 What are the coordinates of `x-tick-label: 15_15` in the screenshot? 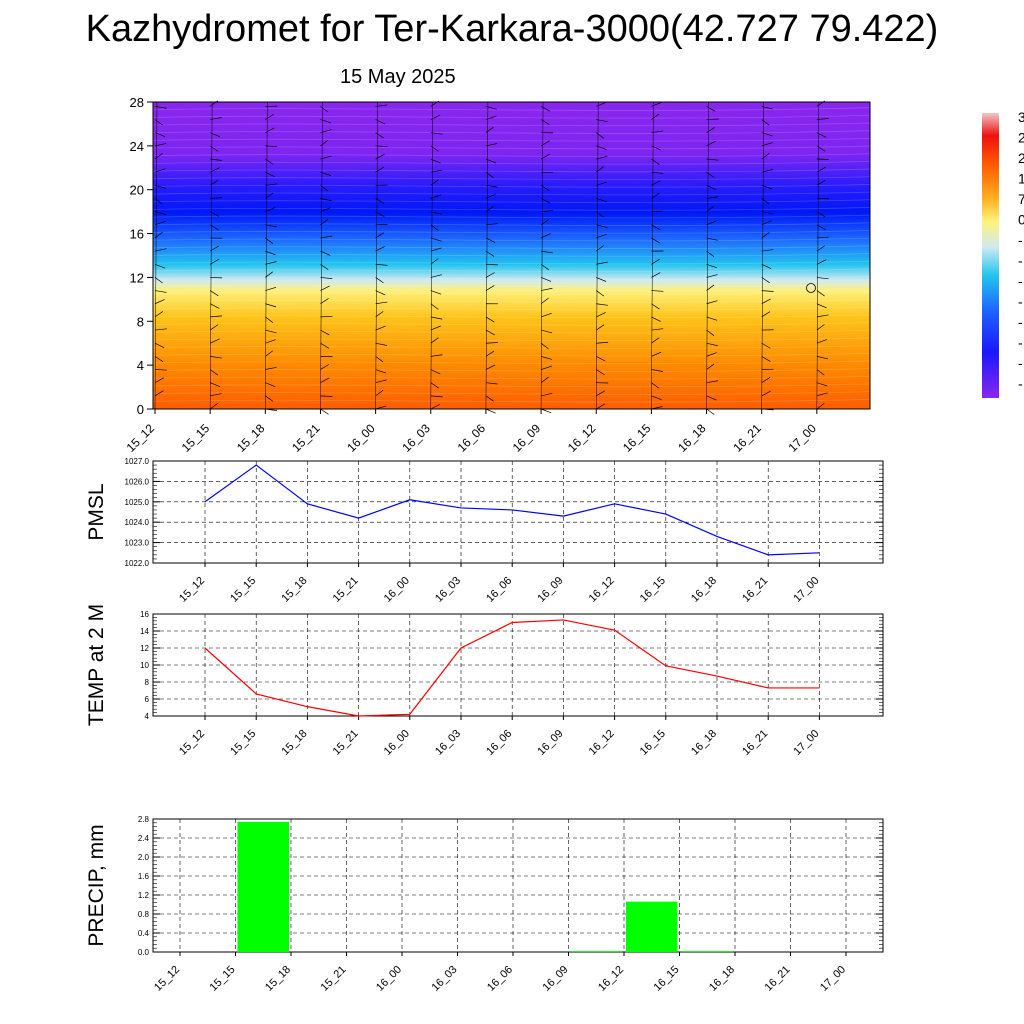 It's located at (243, 743).